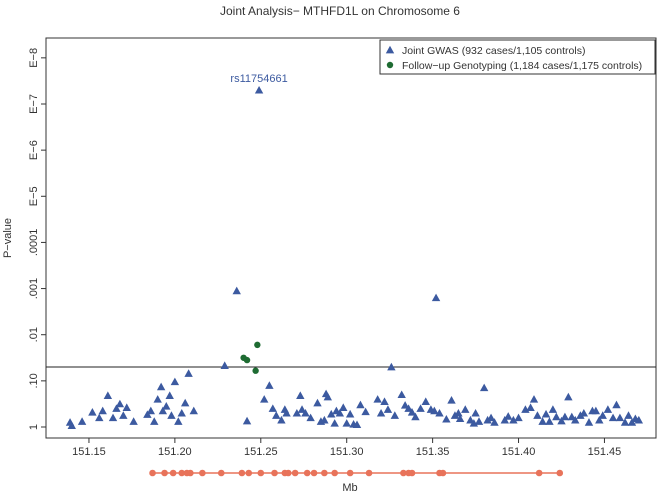 This screenshot has width=660, height=495. I want to click on y-tick-label: E−8, so click(34, 58).